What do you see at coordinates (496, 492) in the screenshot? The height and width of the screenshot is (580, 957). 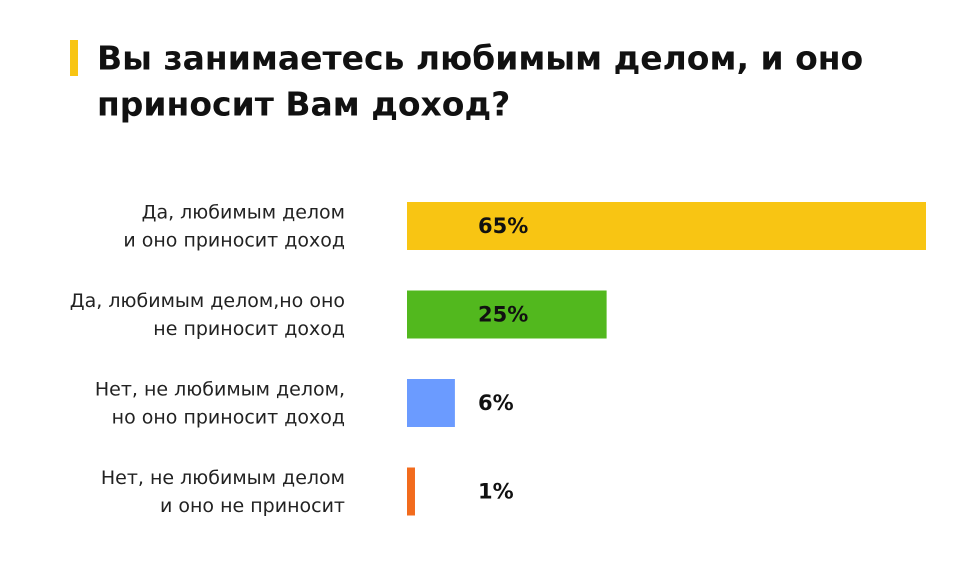 I see `value-label: 1%` at bounding box center [496, 492].